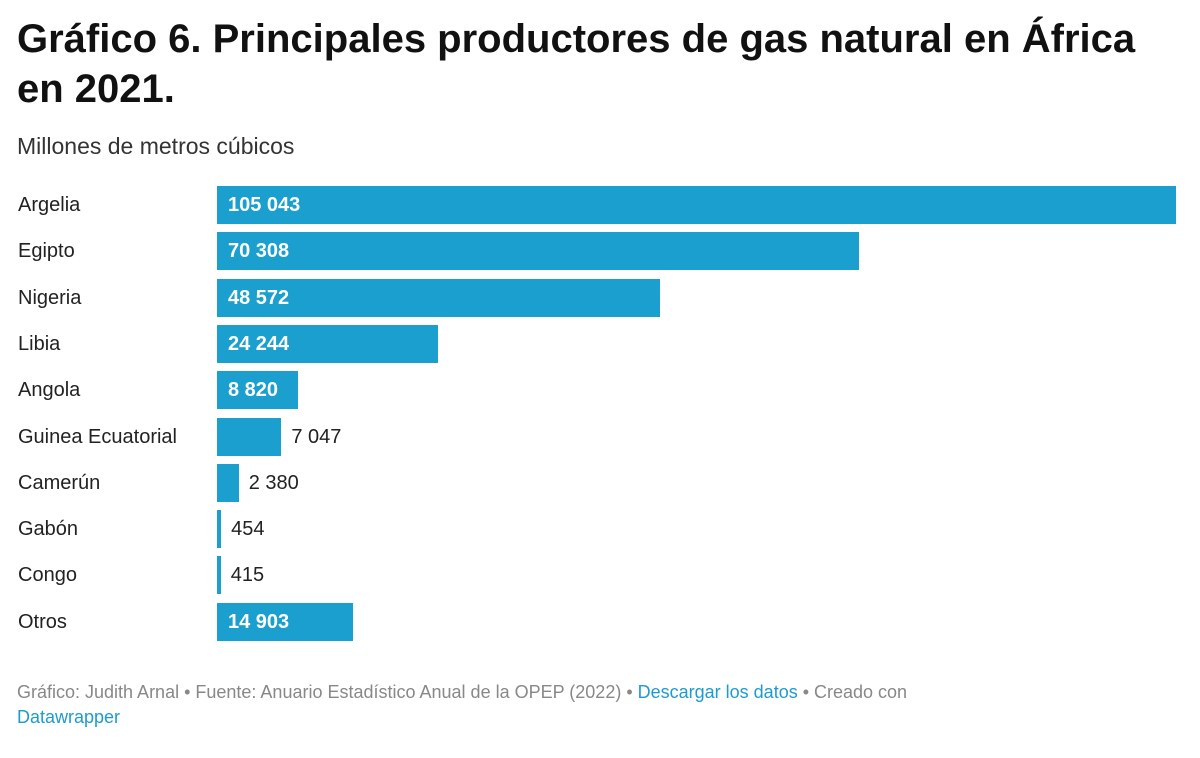 The image size is (1200, 758). What do you see at coordinates (156, 146) in the screenshot?
I see `chart-subtitle: Millones de metros cúbicos` at bounding box center [156, 146].